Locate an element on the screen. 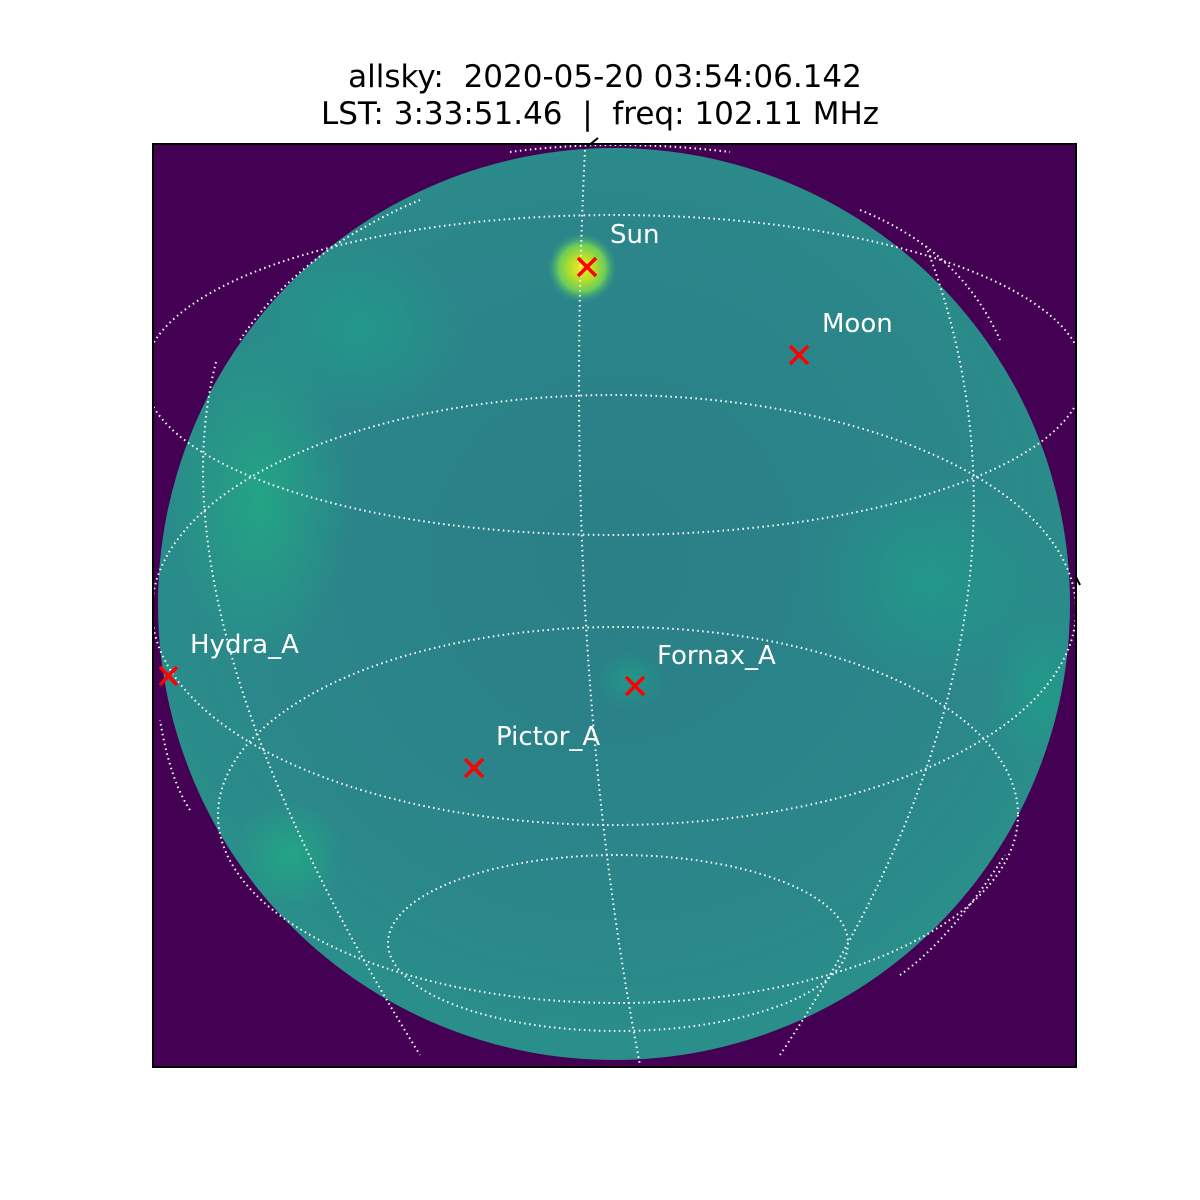 The height and width of the screenshot is (1200, 1200). source-label: Hydra_A is located at coordinates (244, 645).